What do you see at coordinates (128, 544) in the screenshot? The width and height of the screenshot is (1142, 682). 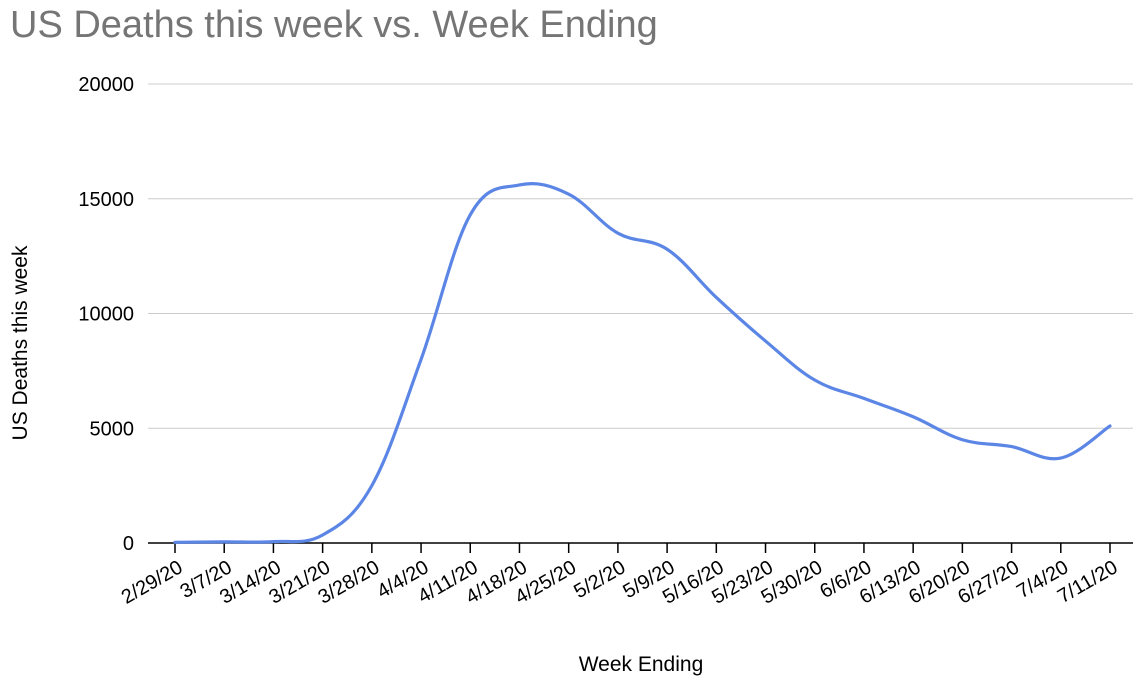 I see `y-tick-label: 0` at bounding box center [128, 544].